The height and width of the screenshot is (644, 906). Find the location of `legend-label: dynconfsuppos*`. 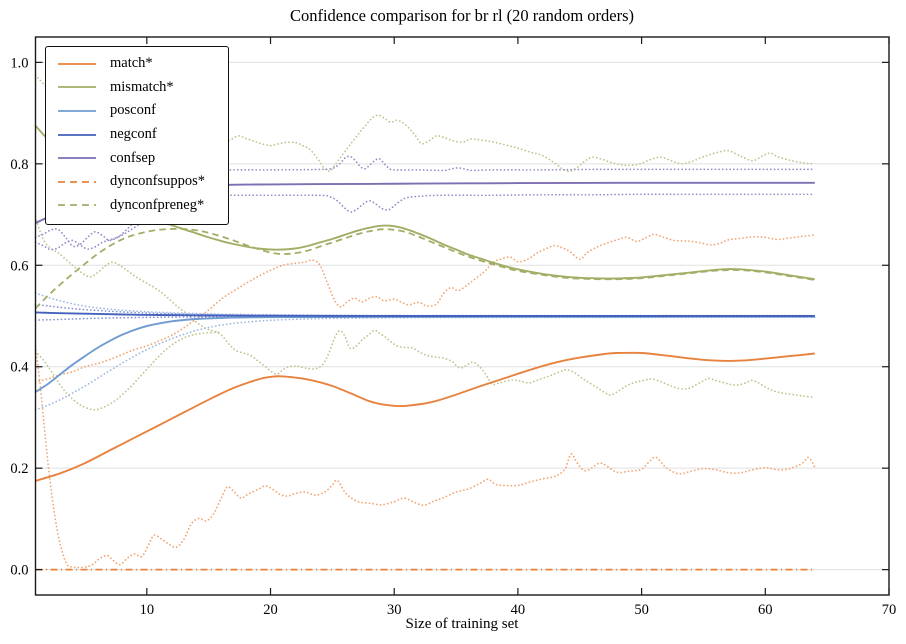

legend-label: dynconfsuppos* is located at coordinates (158, 181).